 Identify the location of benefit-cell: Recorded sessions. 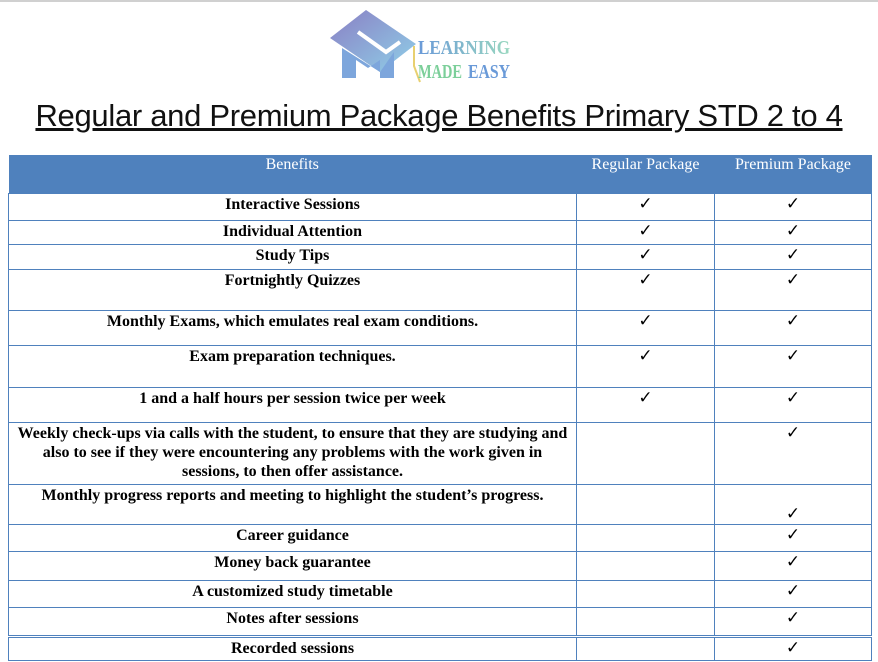
(292, 647).